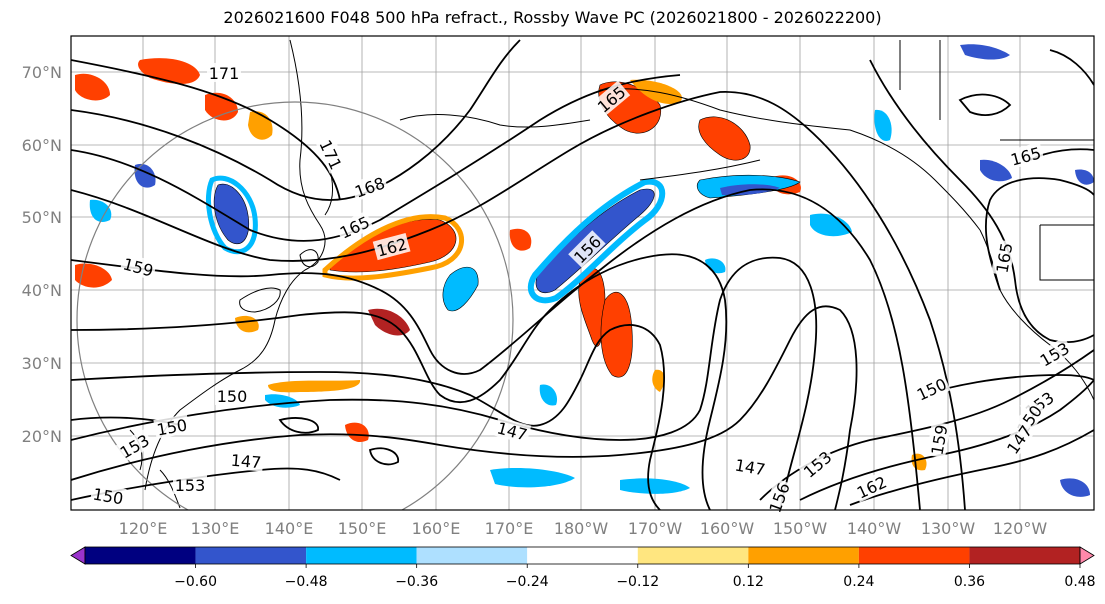  Describe the element at coordinates (416, 582) in the screenshot. I see `colorbar-tick-label: −0.36` at that location.